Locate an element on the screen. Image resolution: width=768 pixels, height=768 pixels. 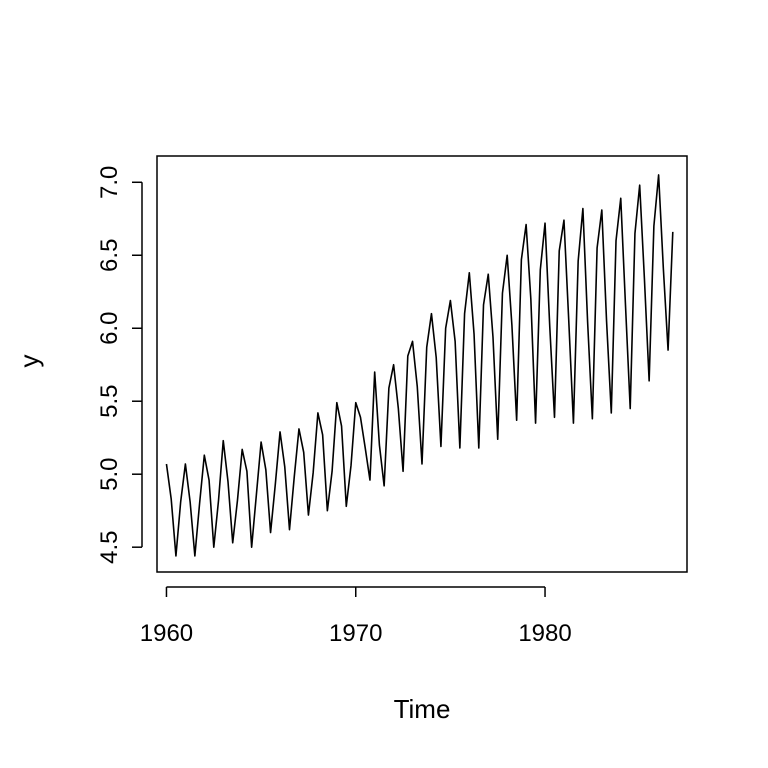
x-axis-title: Time is located at coordinates (422, 709).